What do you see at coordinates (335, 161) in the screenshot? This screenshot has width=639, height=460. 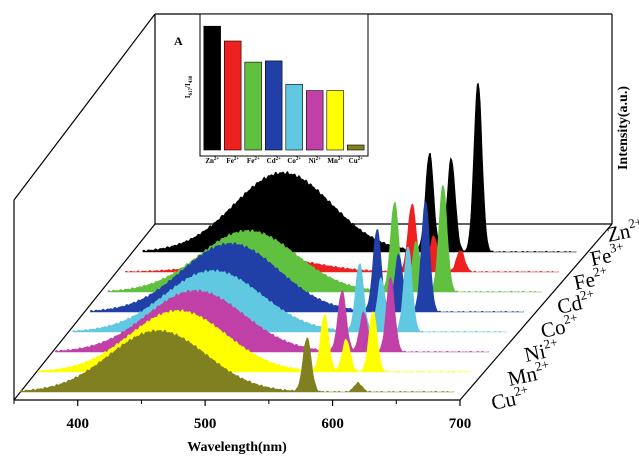 I see `inset-category-label: Mn2+` at bounding box center [335, 161].